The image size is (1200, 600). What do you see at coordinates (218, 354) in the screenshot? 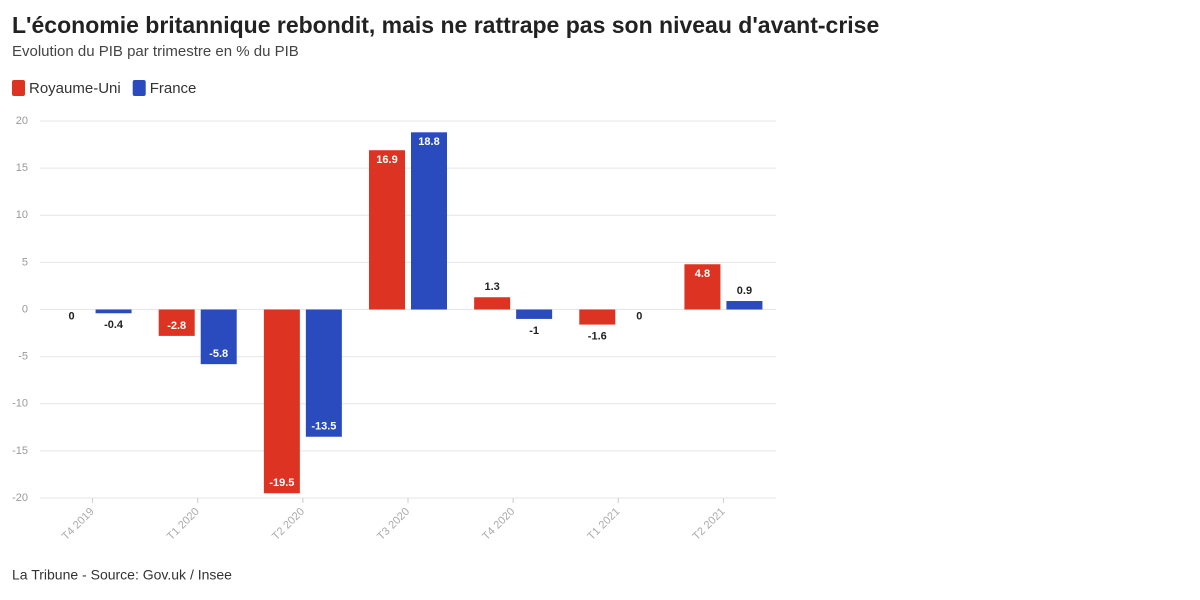
I see `value-label: -5.8` at bounding box center [218, 354].